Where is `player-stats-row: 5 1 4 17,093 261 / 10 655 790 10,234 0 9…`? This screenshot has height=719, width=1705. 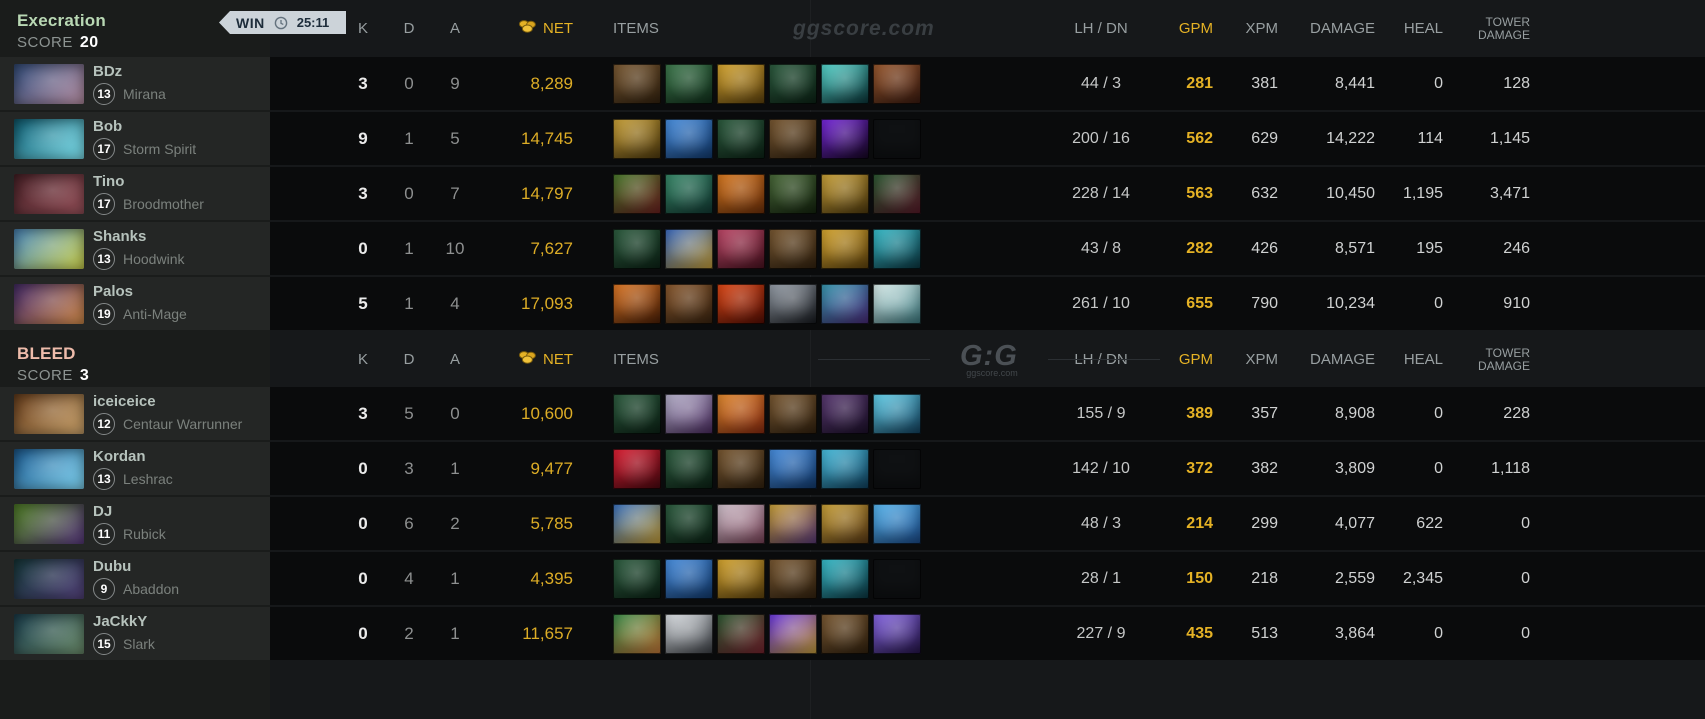 player-stats-row: 5 1 4 17,093 261 / 10 655 790 10,234 0 9… is located at coordinates (987, 303).